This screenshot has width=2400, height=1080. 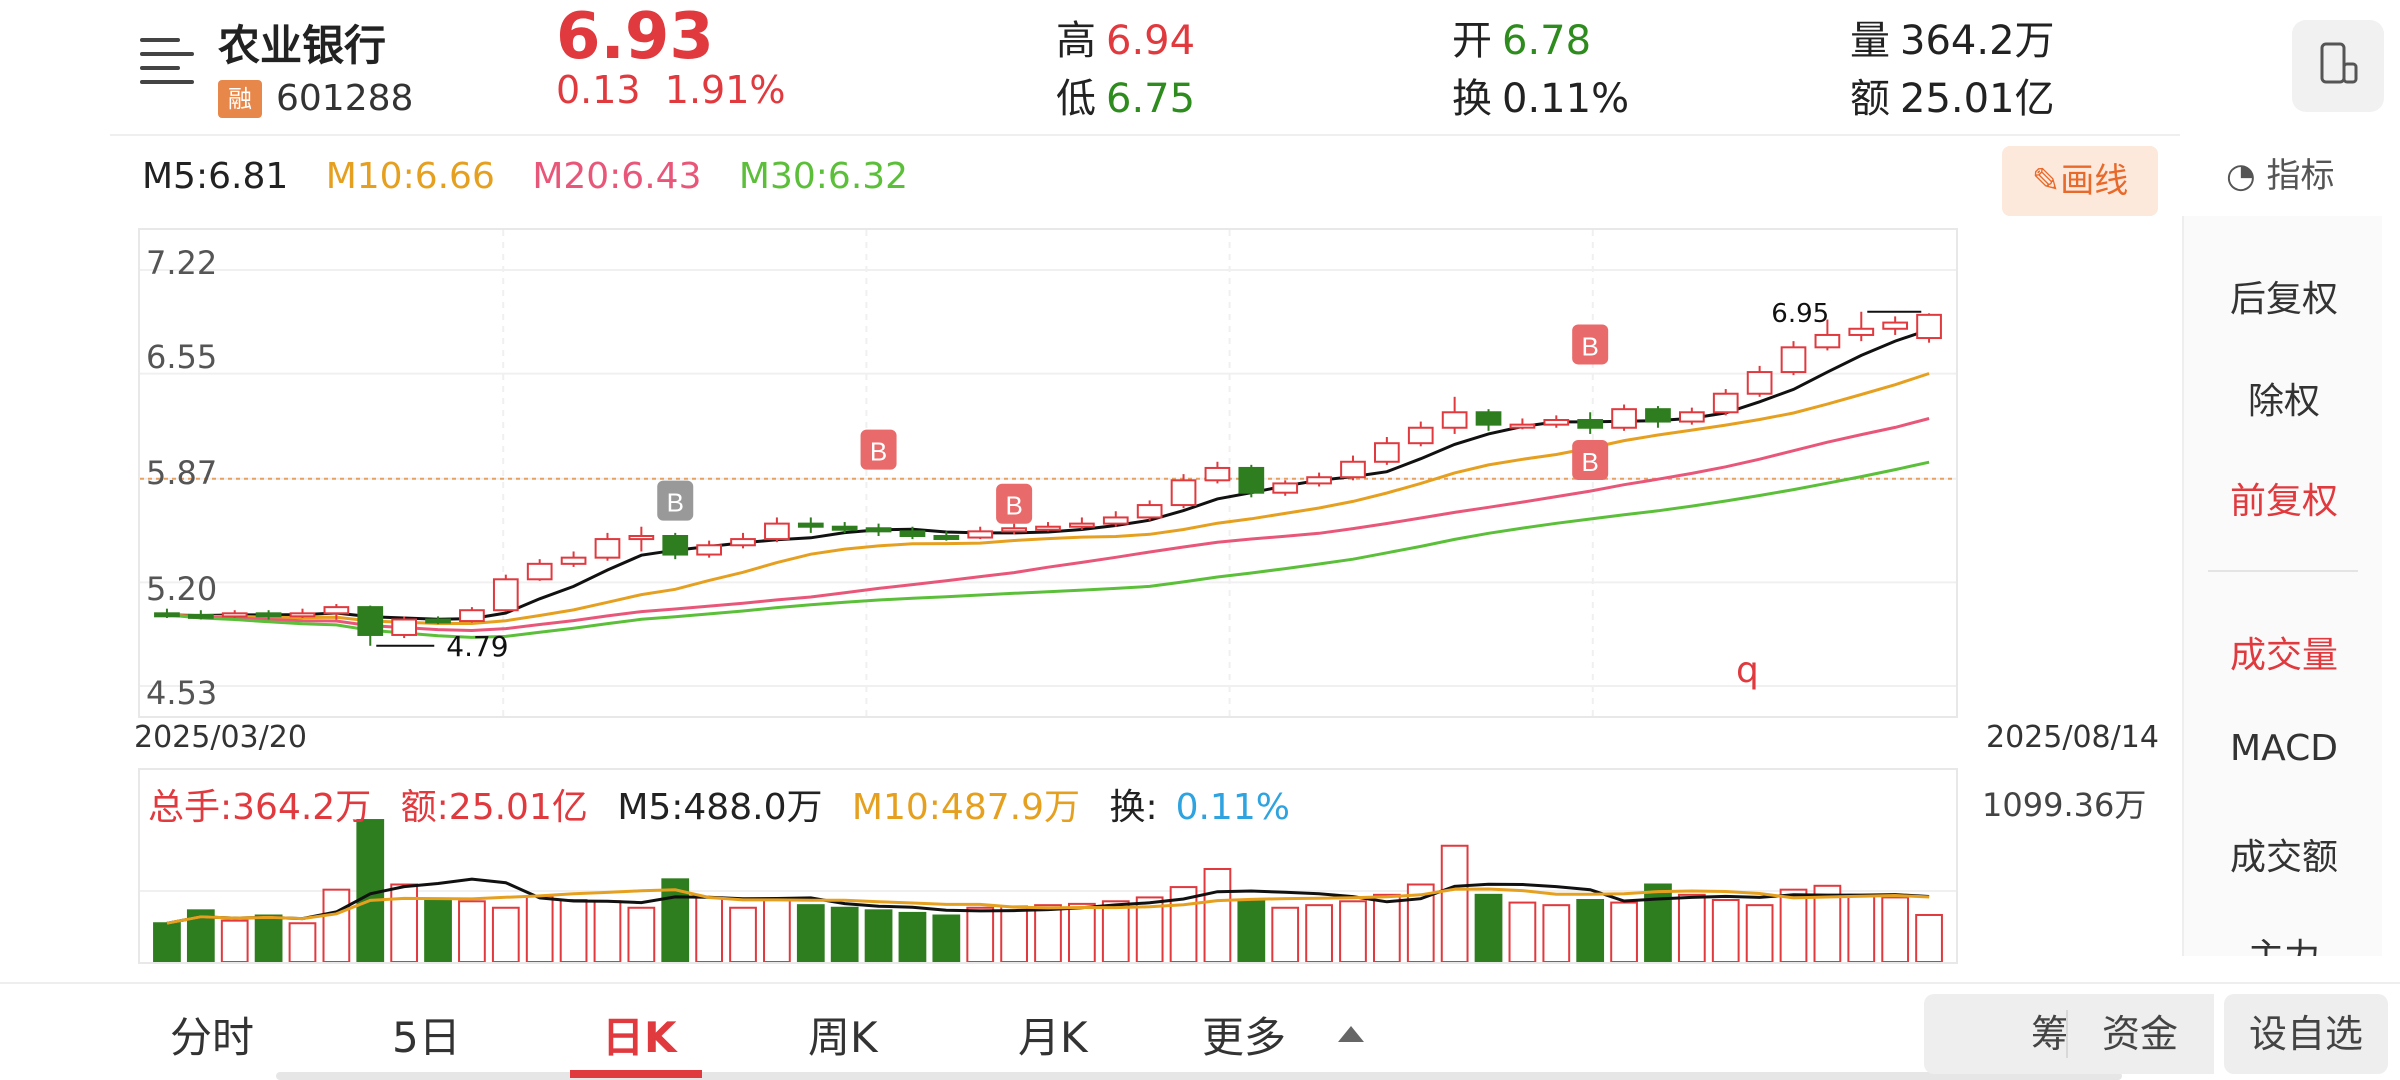 What do you see at coordinates (1048, 901) in the screenshot?
I see `vol-ma5-line` at bounding box center [1048, 901].